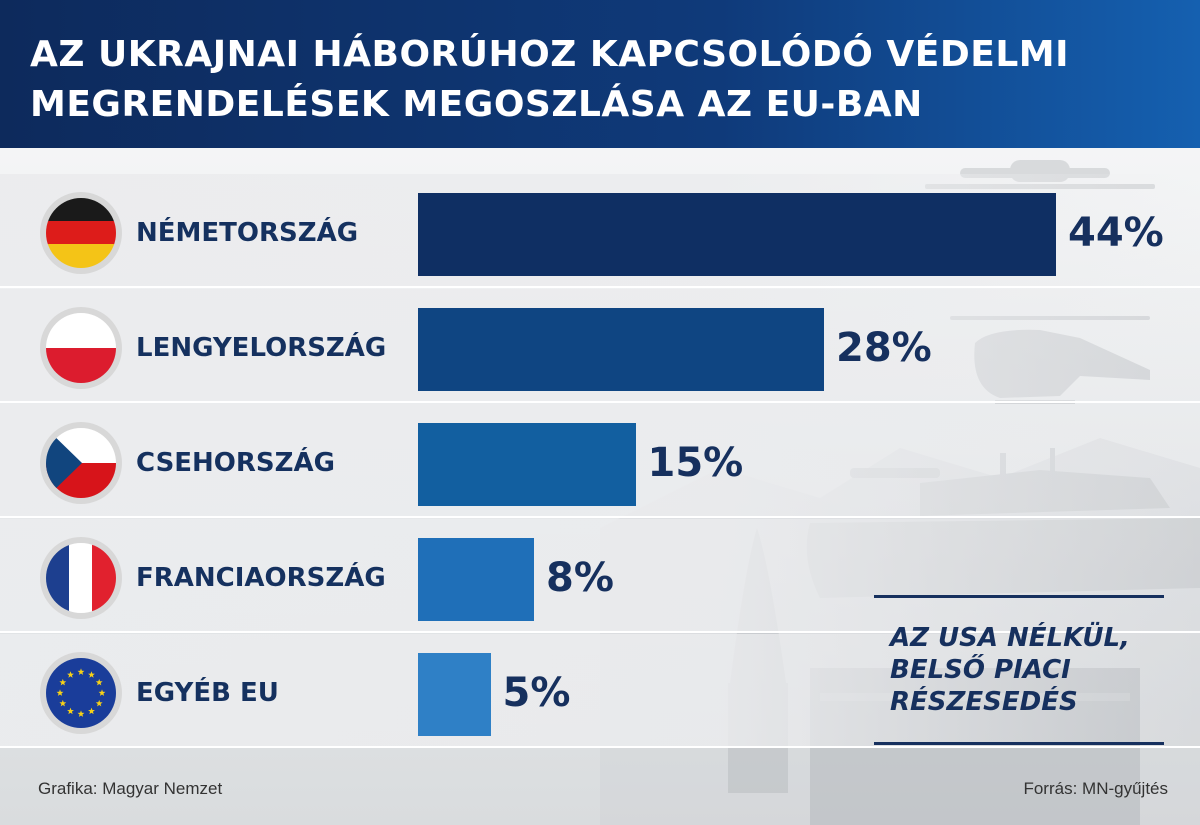  What do you see at coordinates (235, 463) in the screenshot?
I see `category-label: CSEHORSZÁG` at bounding box center [235, 463].